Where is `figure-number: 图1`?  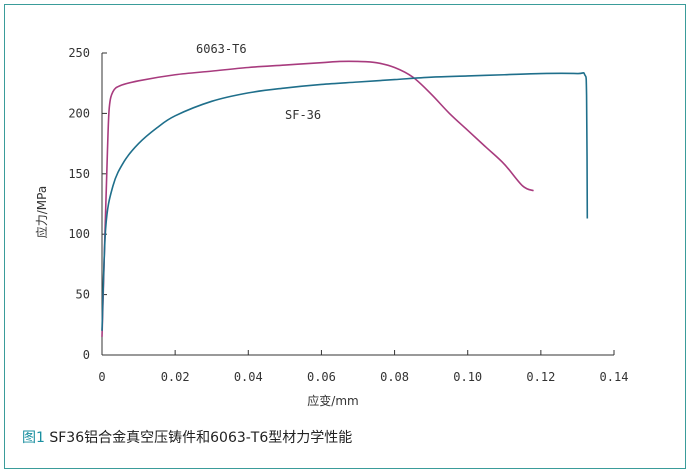
figure-number: 图1 is located at coordinates (33, 438).